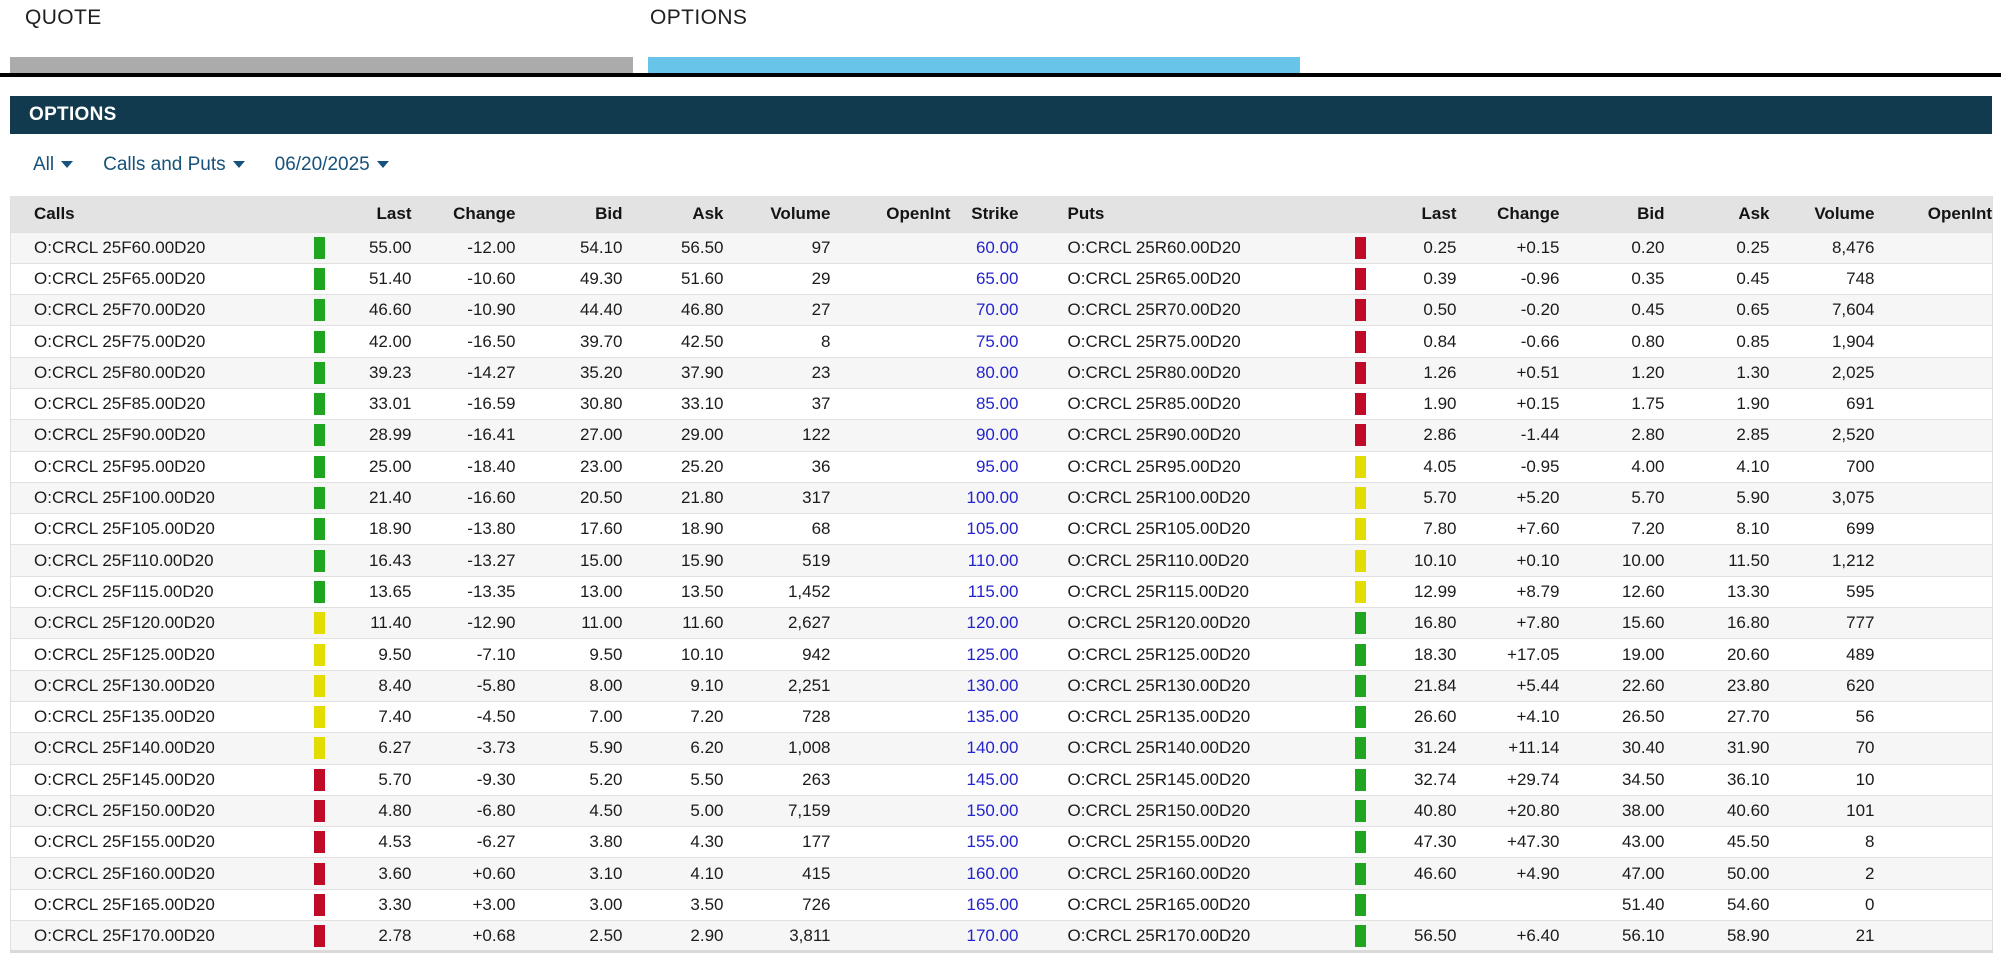 The height and width of the screenshot is (960, 2001). I want to click on put-change-cell: +4.90, so click(1538, 873).